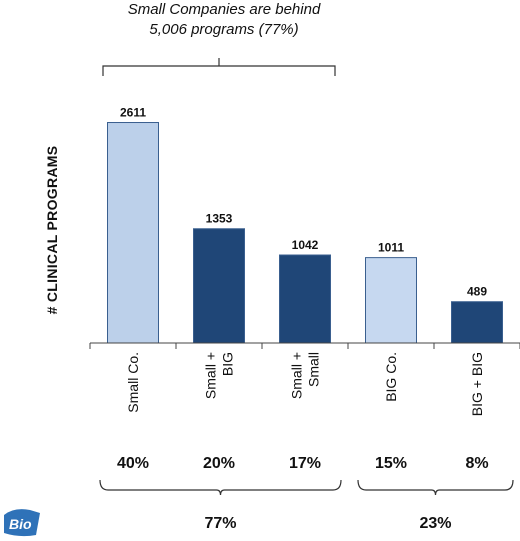  What do you see at coordinates (133, 463) in the screenshot?
I see `percent-label: 40%` at bounding box center [133, 463].